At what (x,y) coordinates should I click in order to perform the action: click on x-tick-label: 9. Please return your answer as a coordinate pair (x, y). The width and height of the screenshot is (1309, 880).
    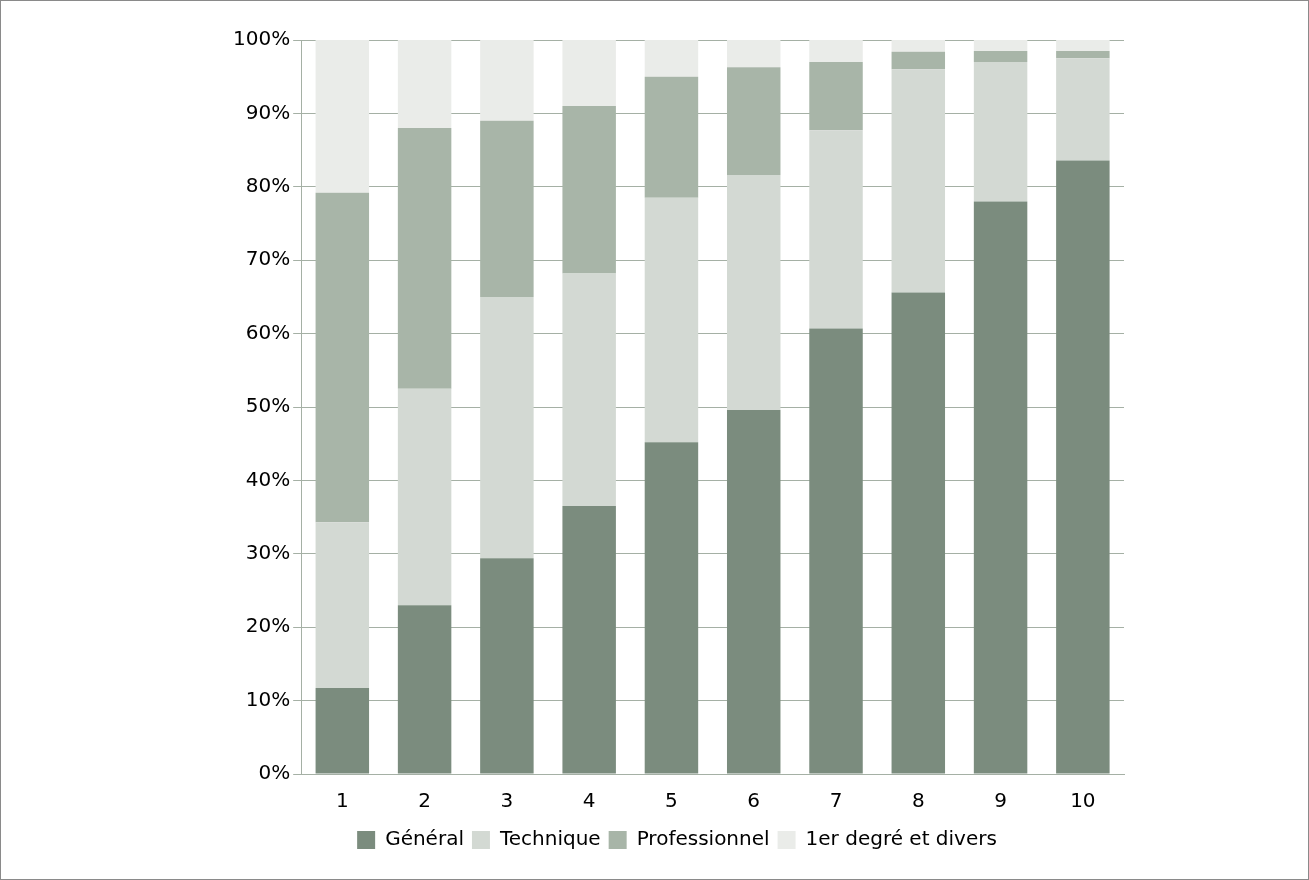
    Looking at the image, I should click on (1000, 800).